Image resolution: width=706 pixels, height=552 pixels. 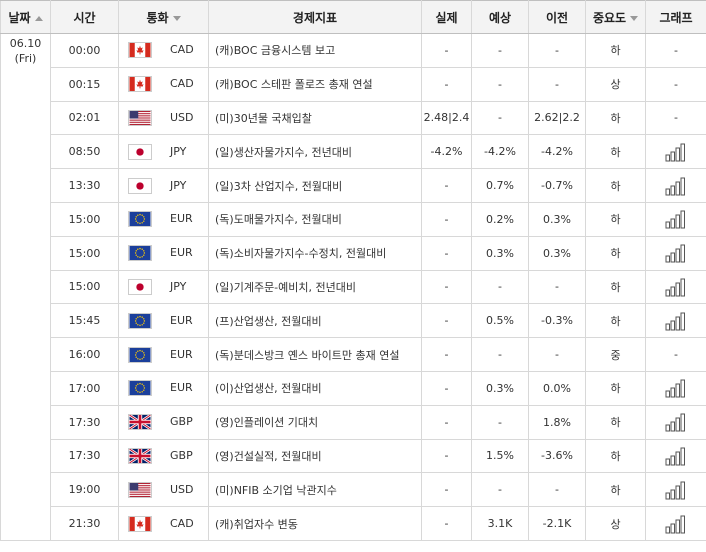 I want to click on currency-code: CAD, so click(x=182, y=50).